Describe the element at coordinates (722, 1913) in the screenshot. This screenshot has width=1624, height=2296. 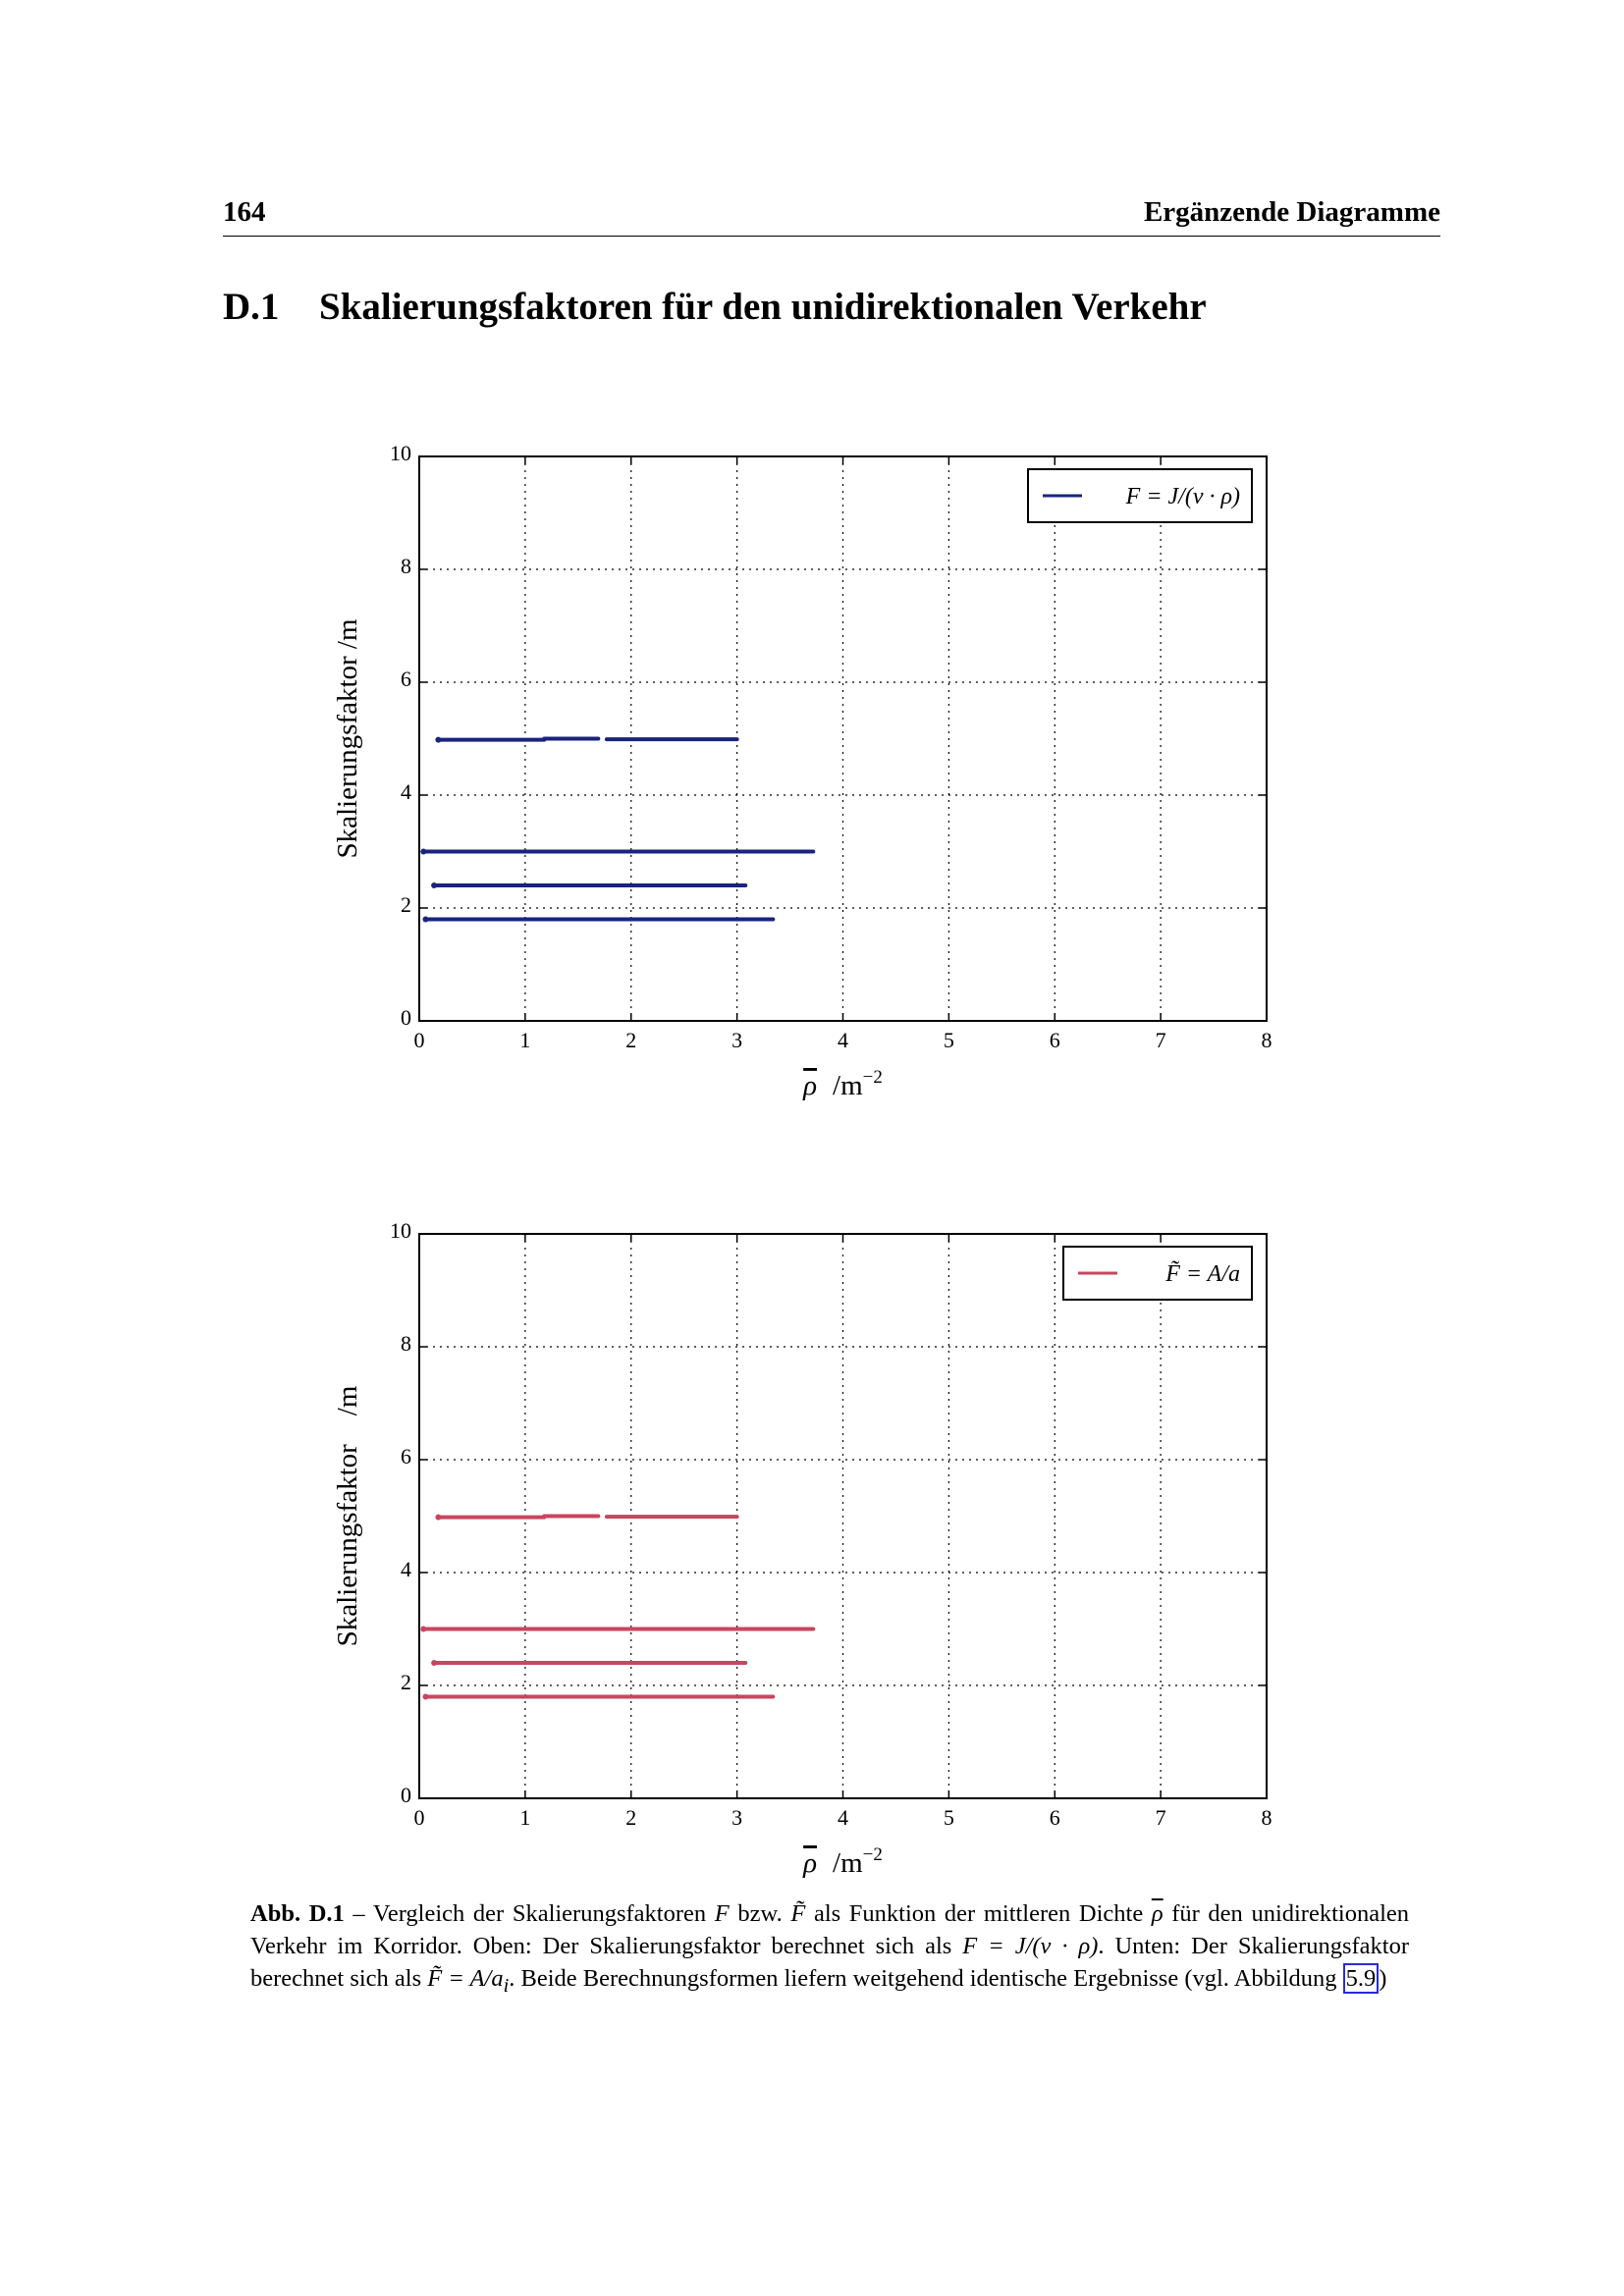
I see `caption-symbol-f: F` at that location.